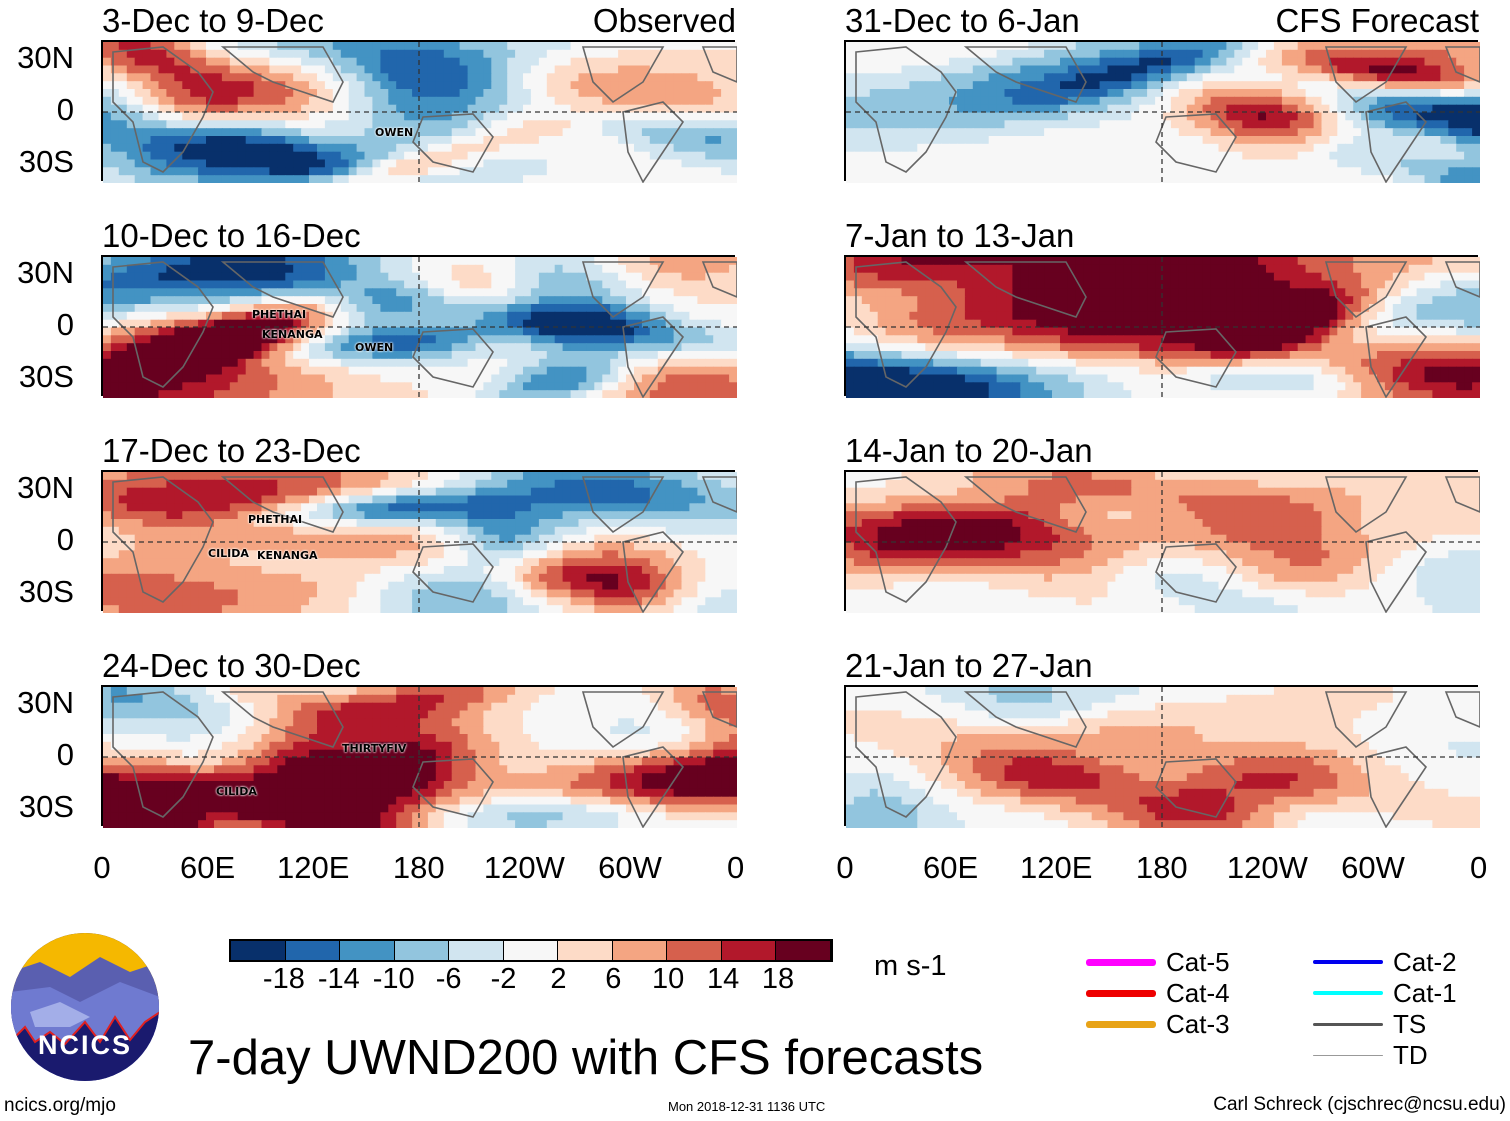  What do you see at coordinates (420, 757) in the screenshot?
I see `wind-field` at bounding box center [420, 757].